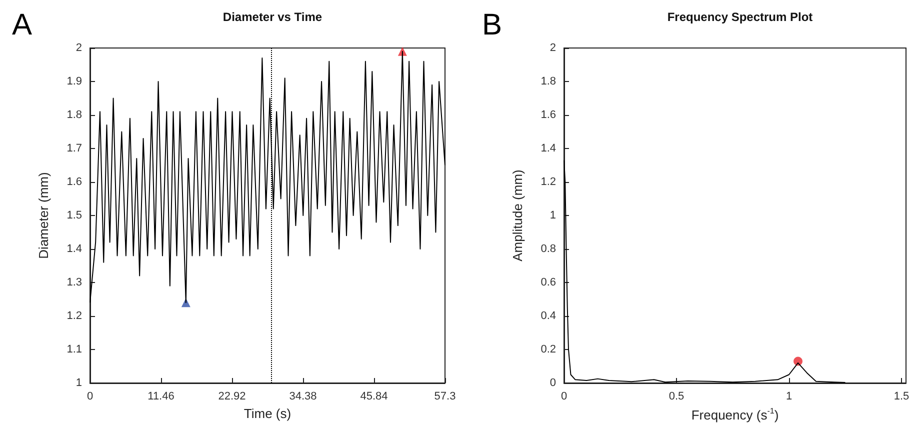 Image resolution: width=917 pixels, height=443 pixels. What do you see at coordinates (74, 216) in the screenshot?
I see `y-tick-label: 1.5` at bounding box center [74, 216].